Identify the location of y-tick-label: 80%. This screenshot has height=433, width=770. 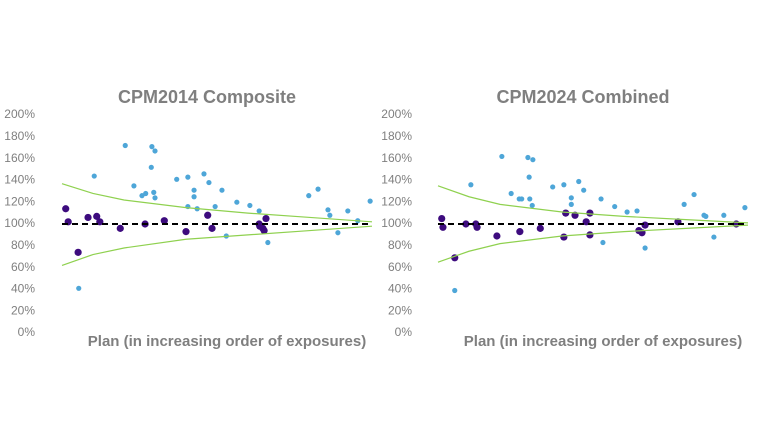
(400, 245).